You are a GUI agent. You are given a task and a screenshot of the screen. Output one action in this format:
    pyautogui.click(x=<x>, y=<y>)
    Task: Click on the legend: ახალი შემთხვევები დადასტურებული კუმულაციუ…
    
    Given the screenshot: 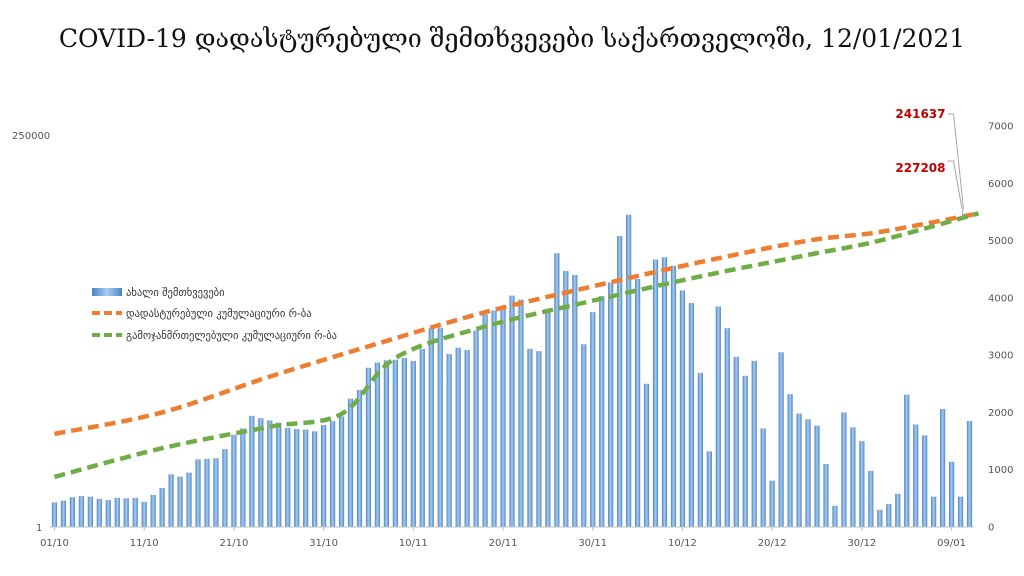 What is the action you would take?
    pyautogui.click(x=214, y=314)
    